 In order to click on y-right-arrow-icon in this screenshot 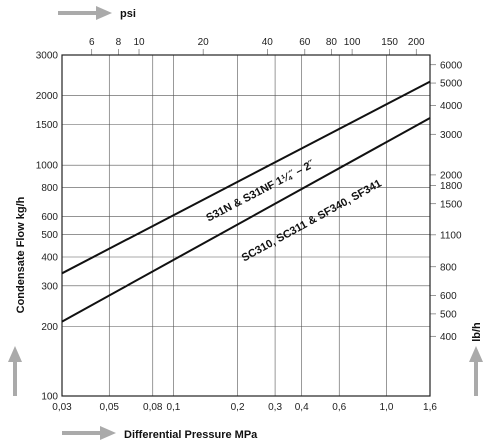, I will do `click(476, 371)`.